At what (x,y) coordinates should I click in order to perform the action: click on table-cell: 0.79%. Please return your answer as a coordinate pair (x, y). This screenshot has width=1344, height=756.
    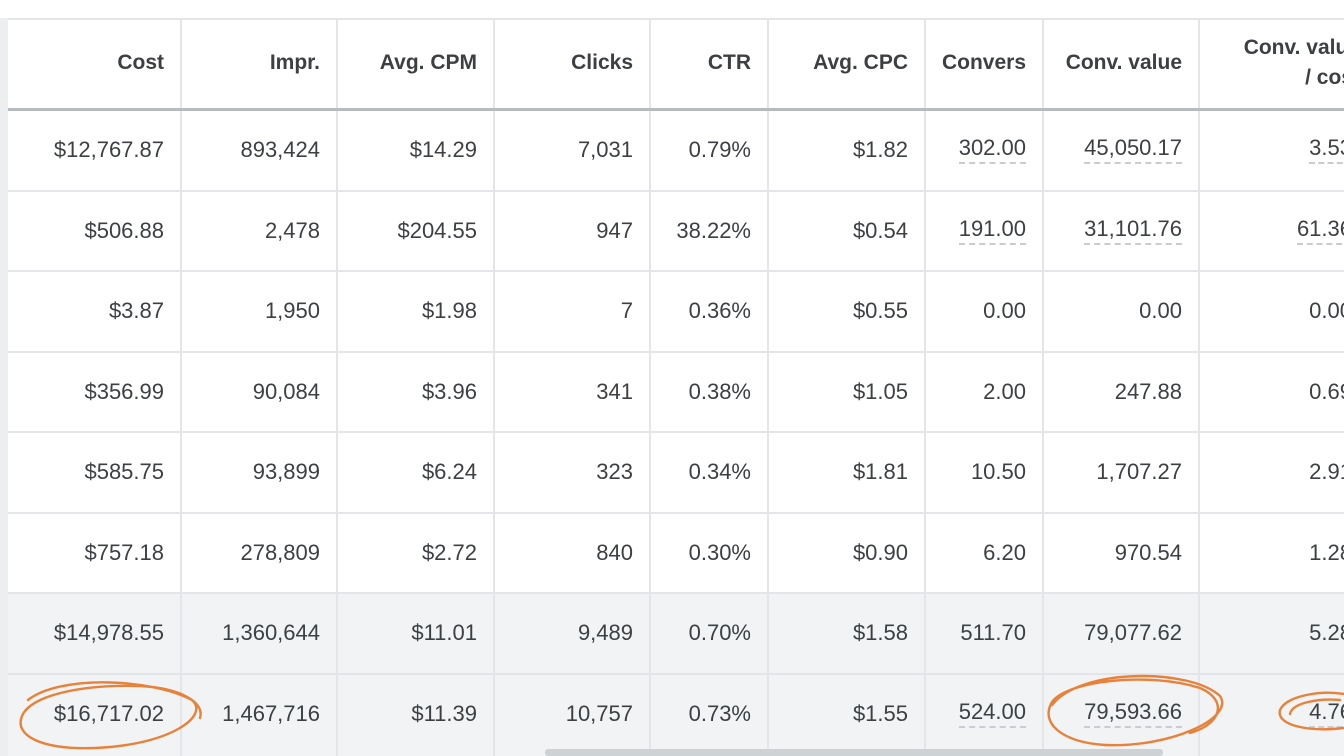
    Looking at the image, I should click on (709, 150).